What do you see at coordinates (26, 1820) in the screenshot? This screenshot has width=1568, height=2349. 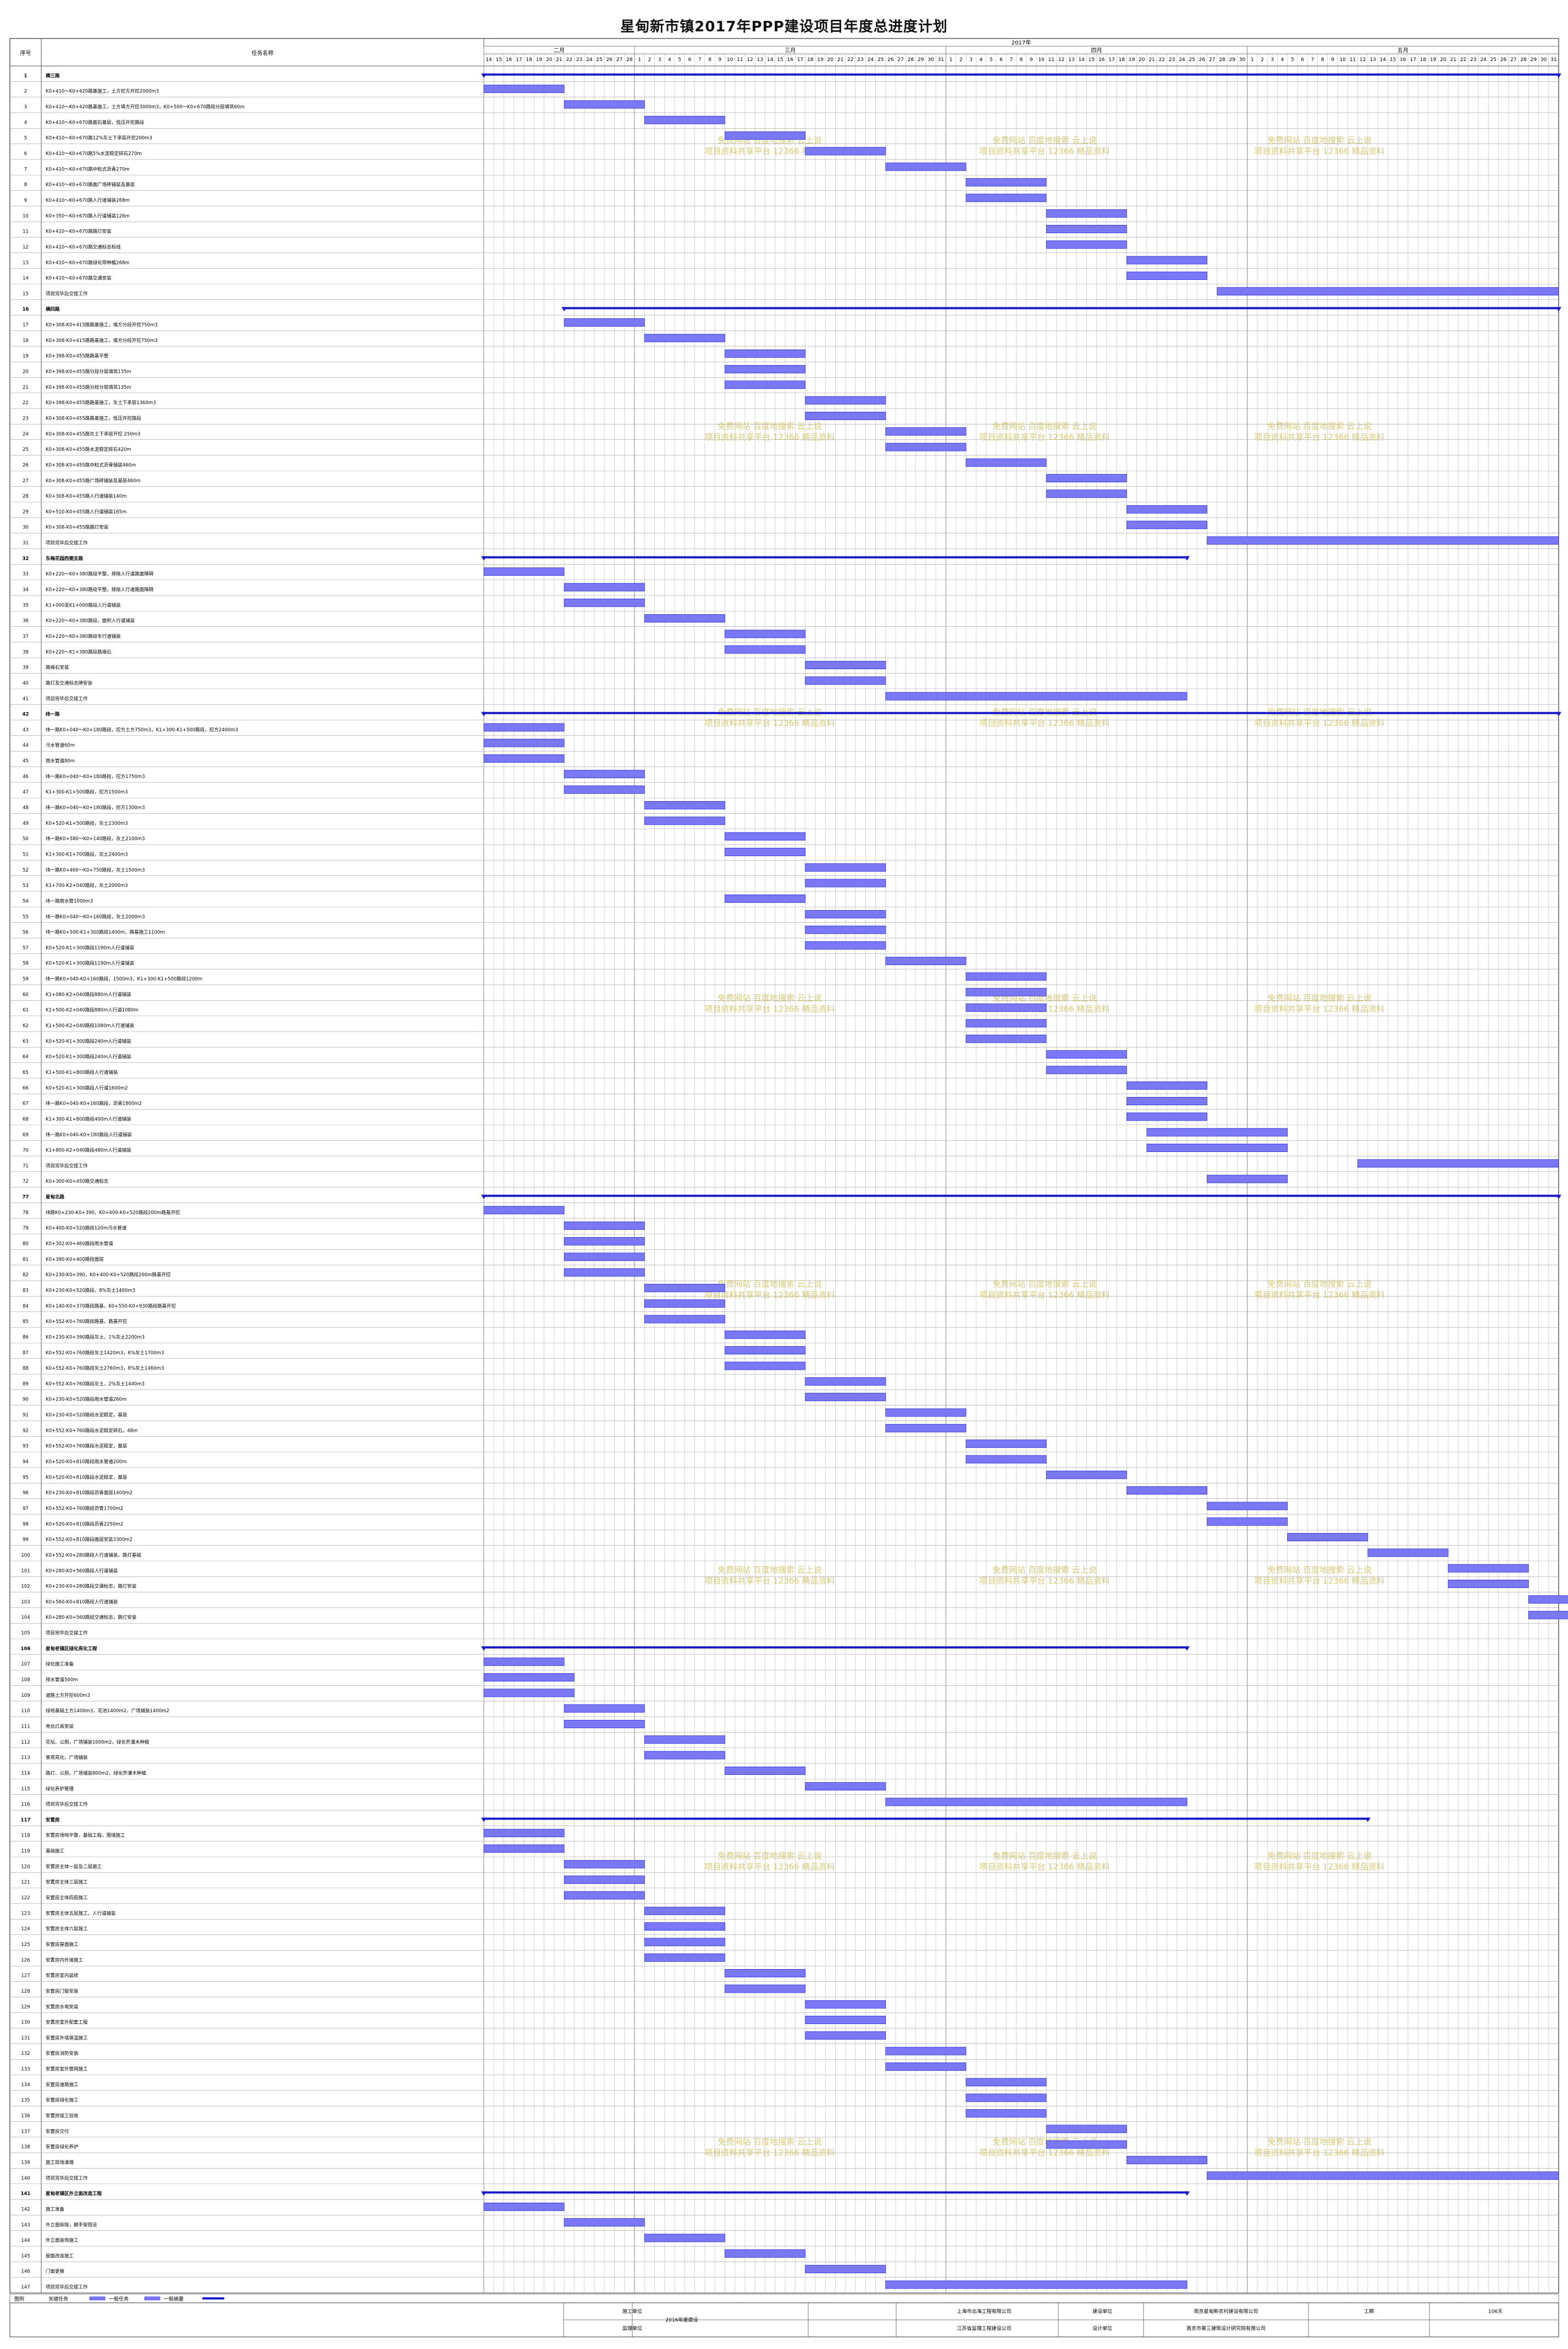 I see `task-no: 117` at bounding box center [26, 1820].